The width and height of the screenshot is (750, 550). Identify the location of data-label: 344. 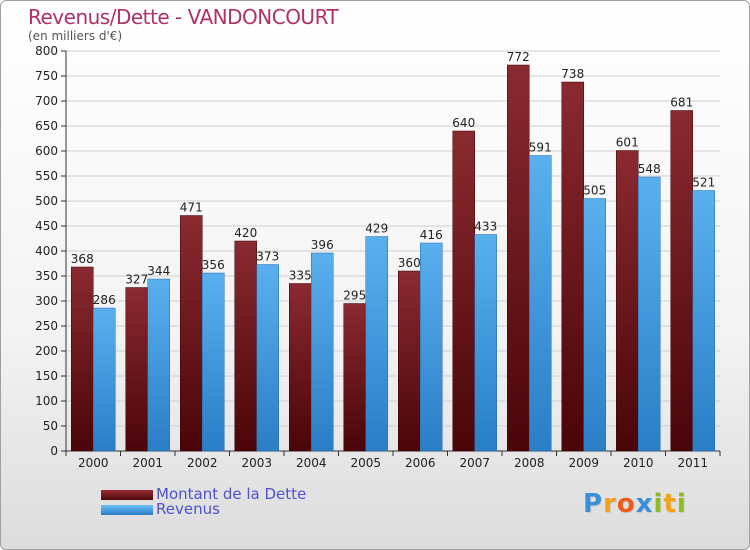
(158, 271).